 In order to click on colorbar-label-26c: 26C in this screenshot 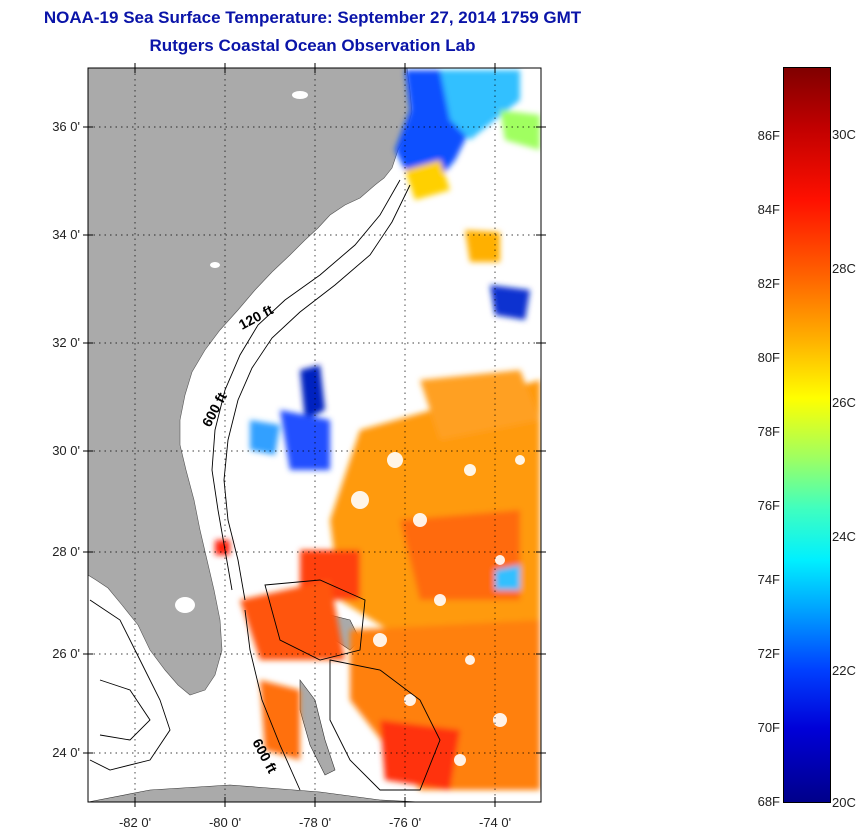, I will do `click(844, 402)`.